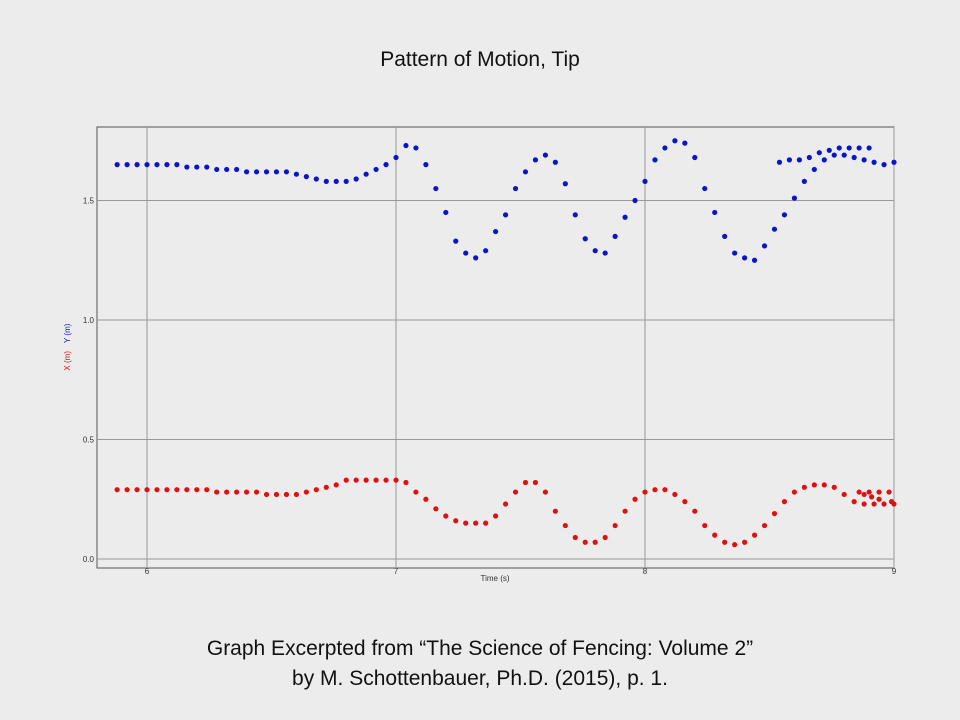  I want to click on y-axis-label-y: Y (m), so click(67, 333).